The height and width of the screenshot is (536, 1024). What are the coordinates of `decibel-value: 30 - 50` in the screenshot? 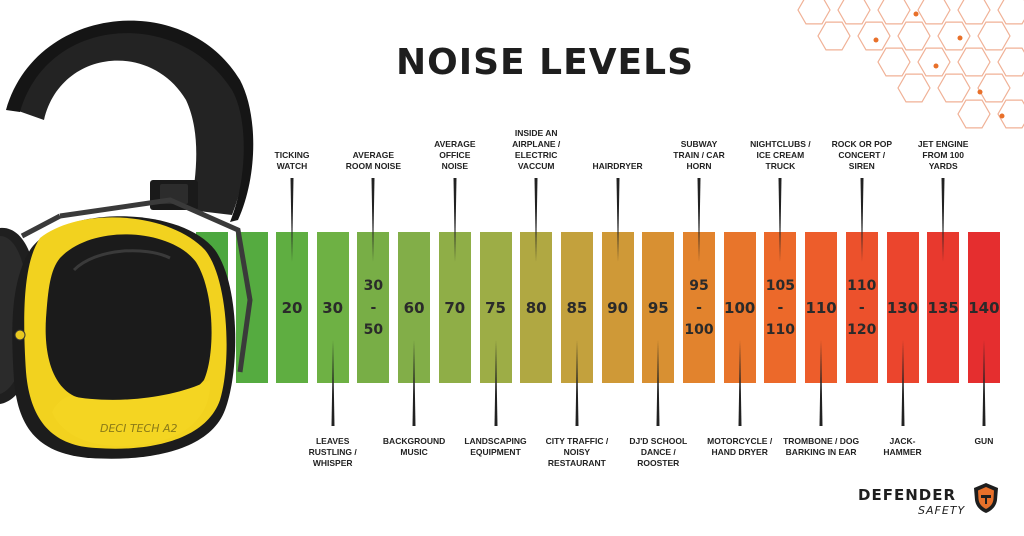 It's located at (373, 307).